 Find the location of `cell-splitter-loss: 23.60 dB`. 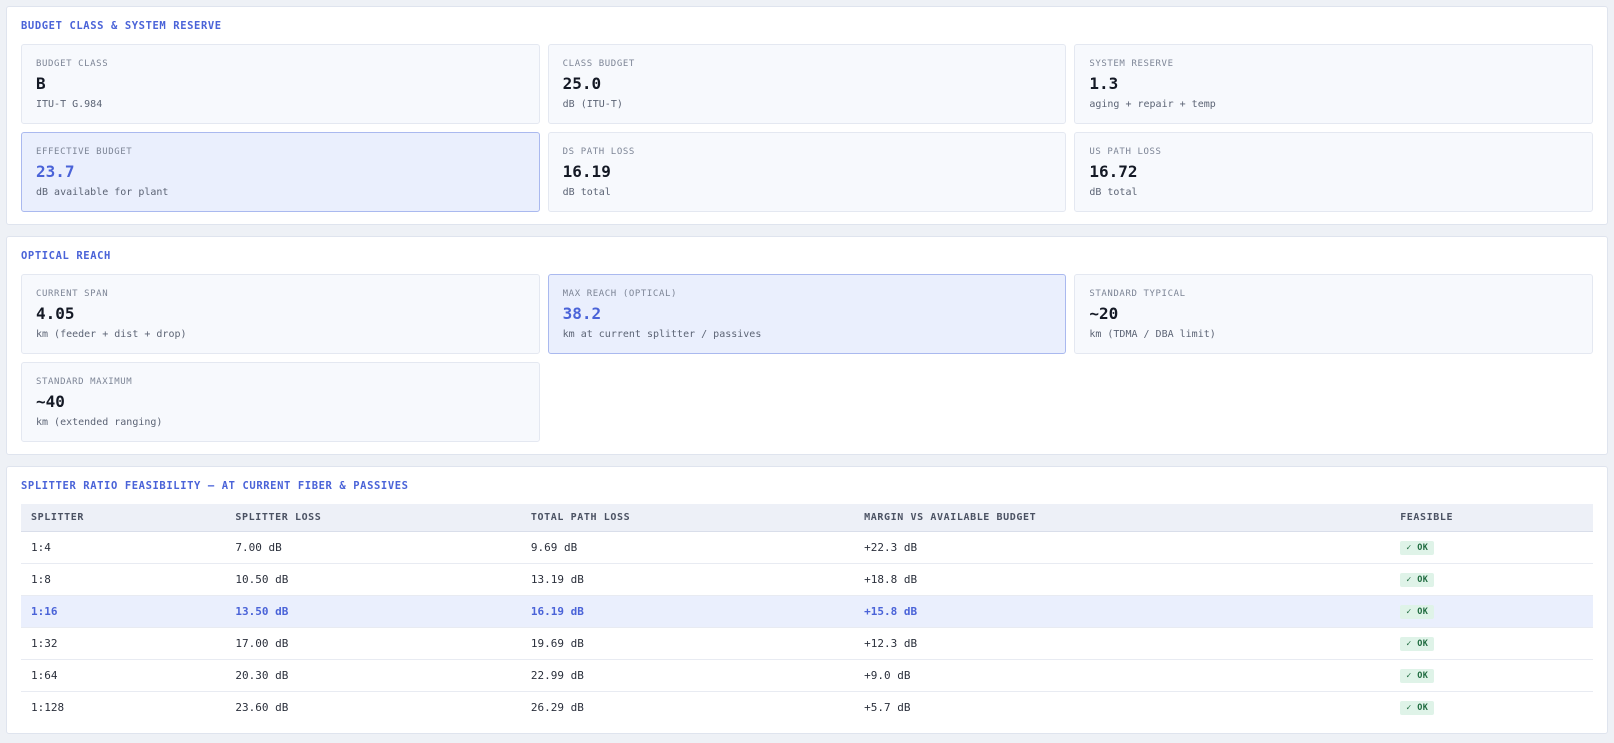

cell-splitter-loss: 23.60 dB is located at coordinates (262, 707).